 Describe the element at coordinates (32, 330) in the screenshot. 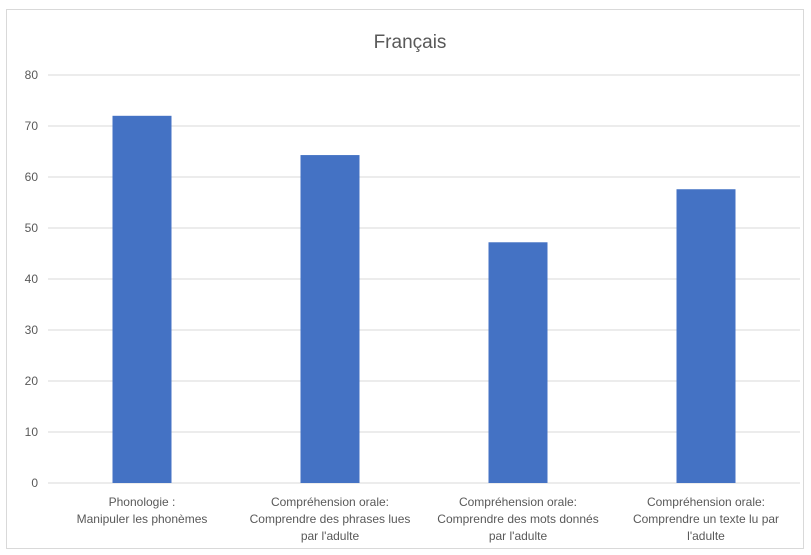

I see `y-tick-label: 30` at that location.